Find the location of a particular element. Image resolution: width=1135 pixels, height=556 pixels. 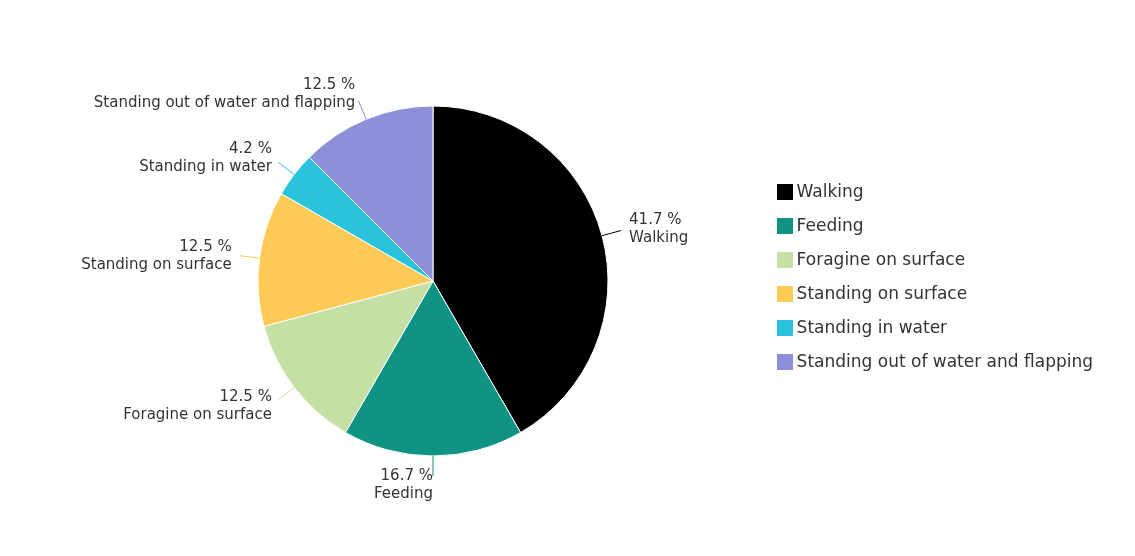

slice-label: Standing on surface is located at coordinates (156, 263).